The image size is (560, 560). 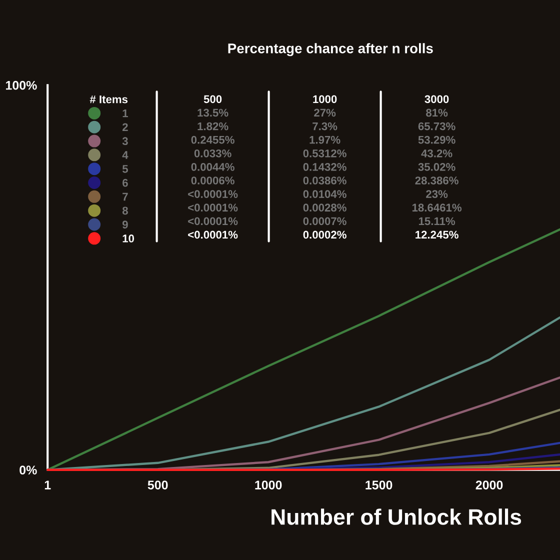 What do you see at coordinates (325, 99) in the screenshot?
I see `annotation: 1000` at bounding box center [325, 99].